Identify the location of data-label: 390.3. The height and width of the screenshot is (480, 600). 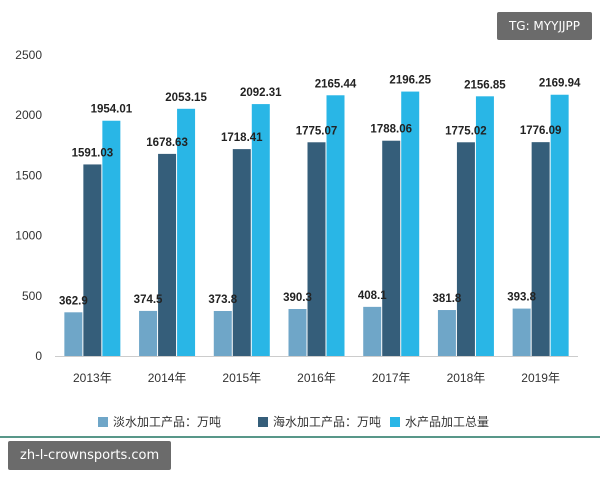
(297, 298).